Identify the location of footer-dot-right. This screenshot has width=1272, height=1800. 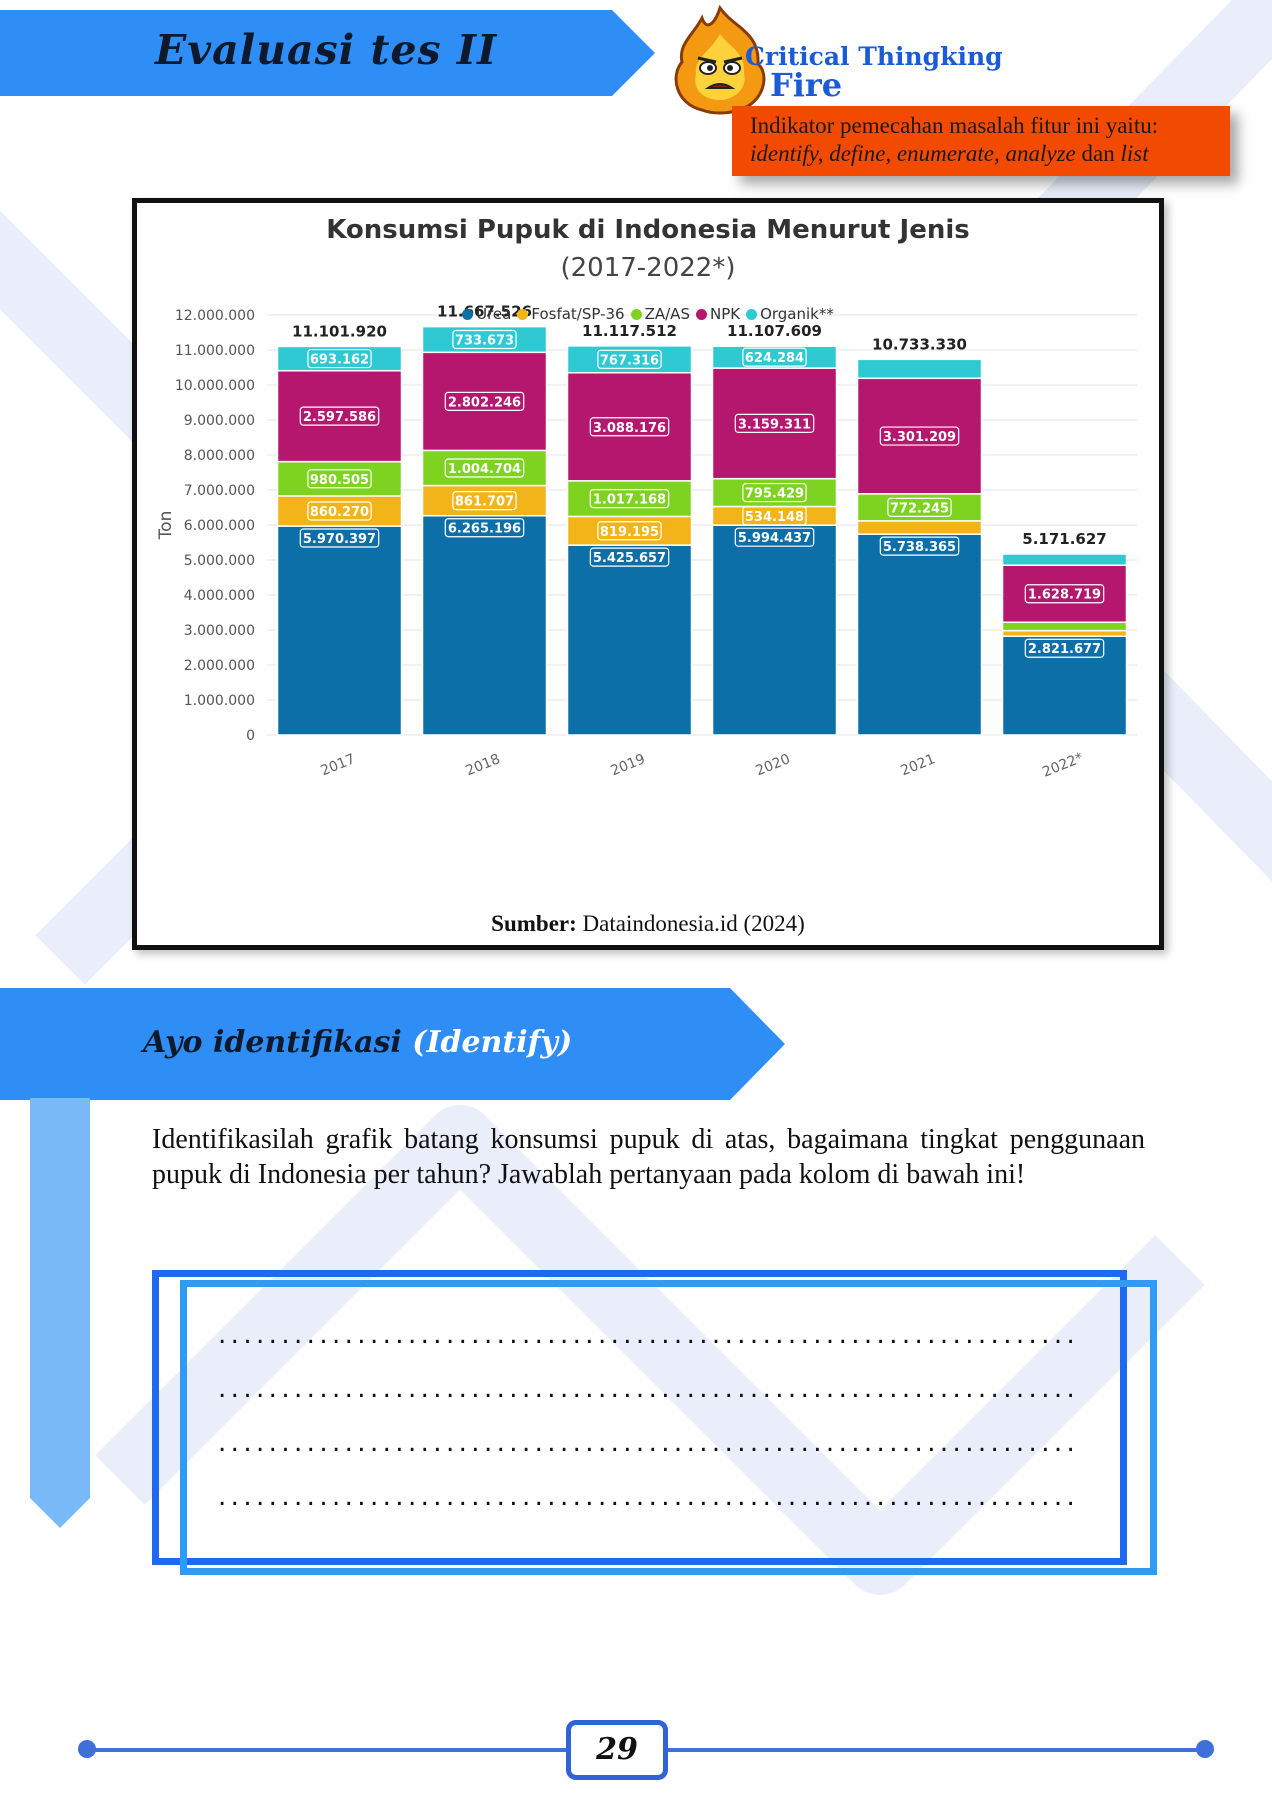
(1205, 1749).